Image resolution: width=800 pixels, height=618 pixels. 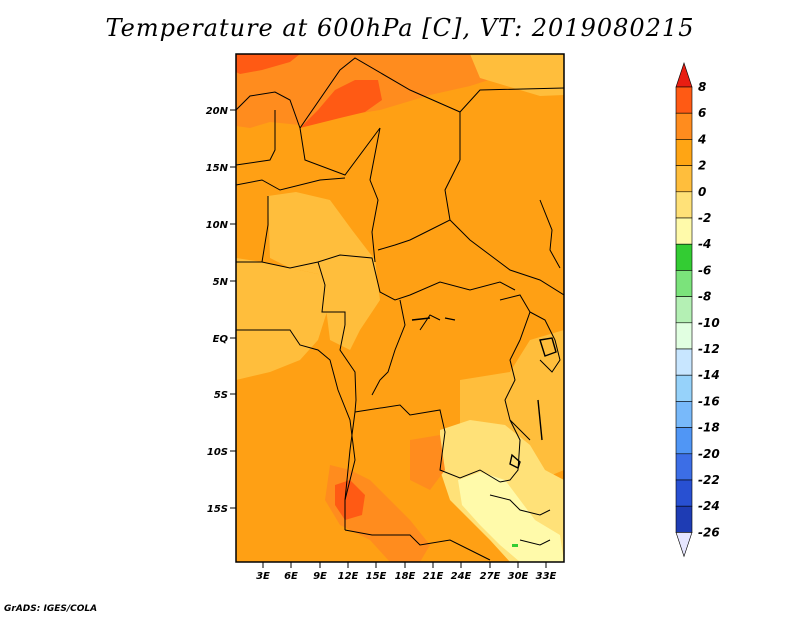 I want to click on lat-labels: 20N 15N 10N 5N EQ 5S 10S 15S, so click(x=217, y=310).